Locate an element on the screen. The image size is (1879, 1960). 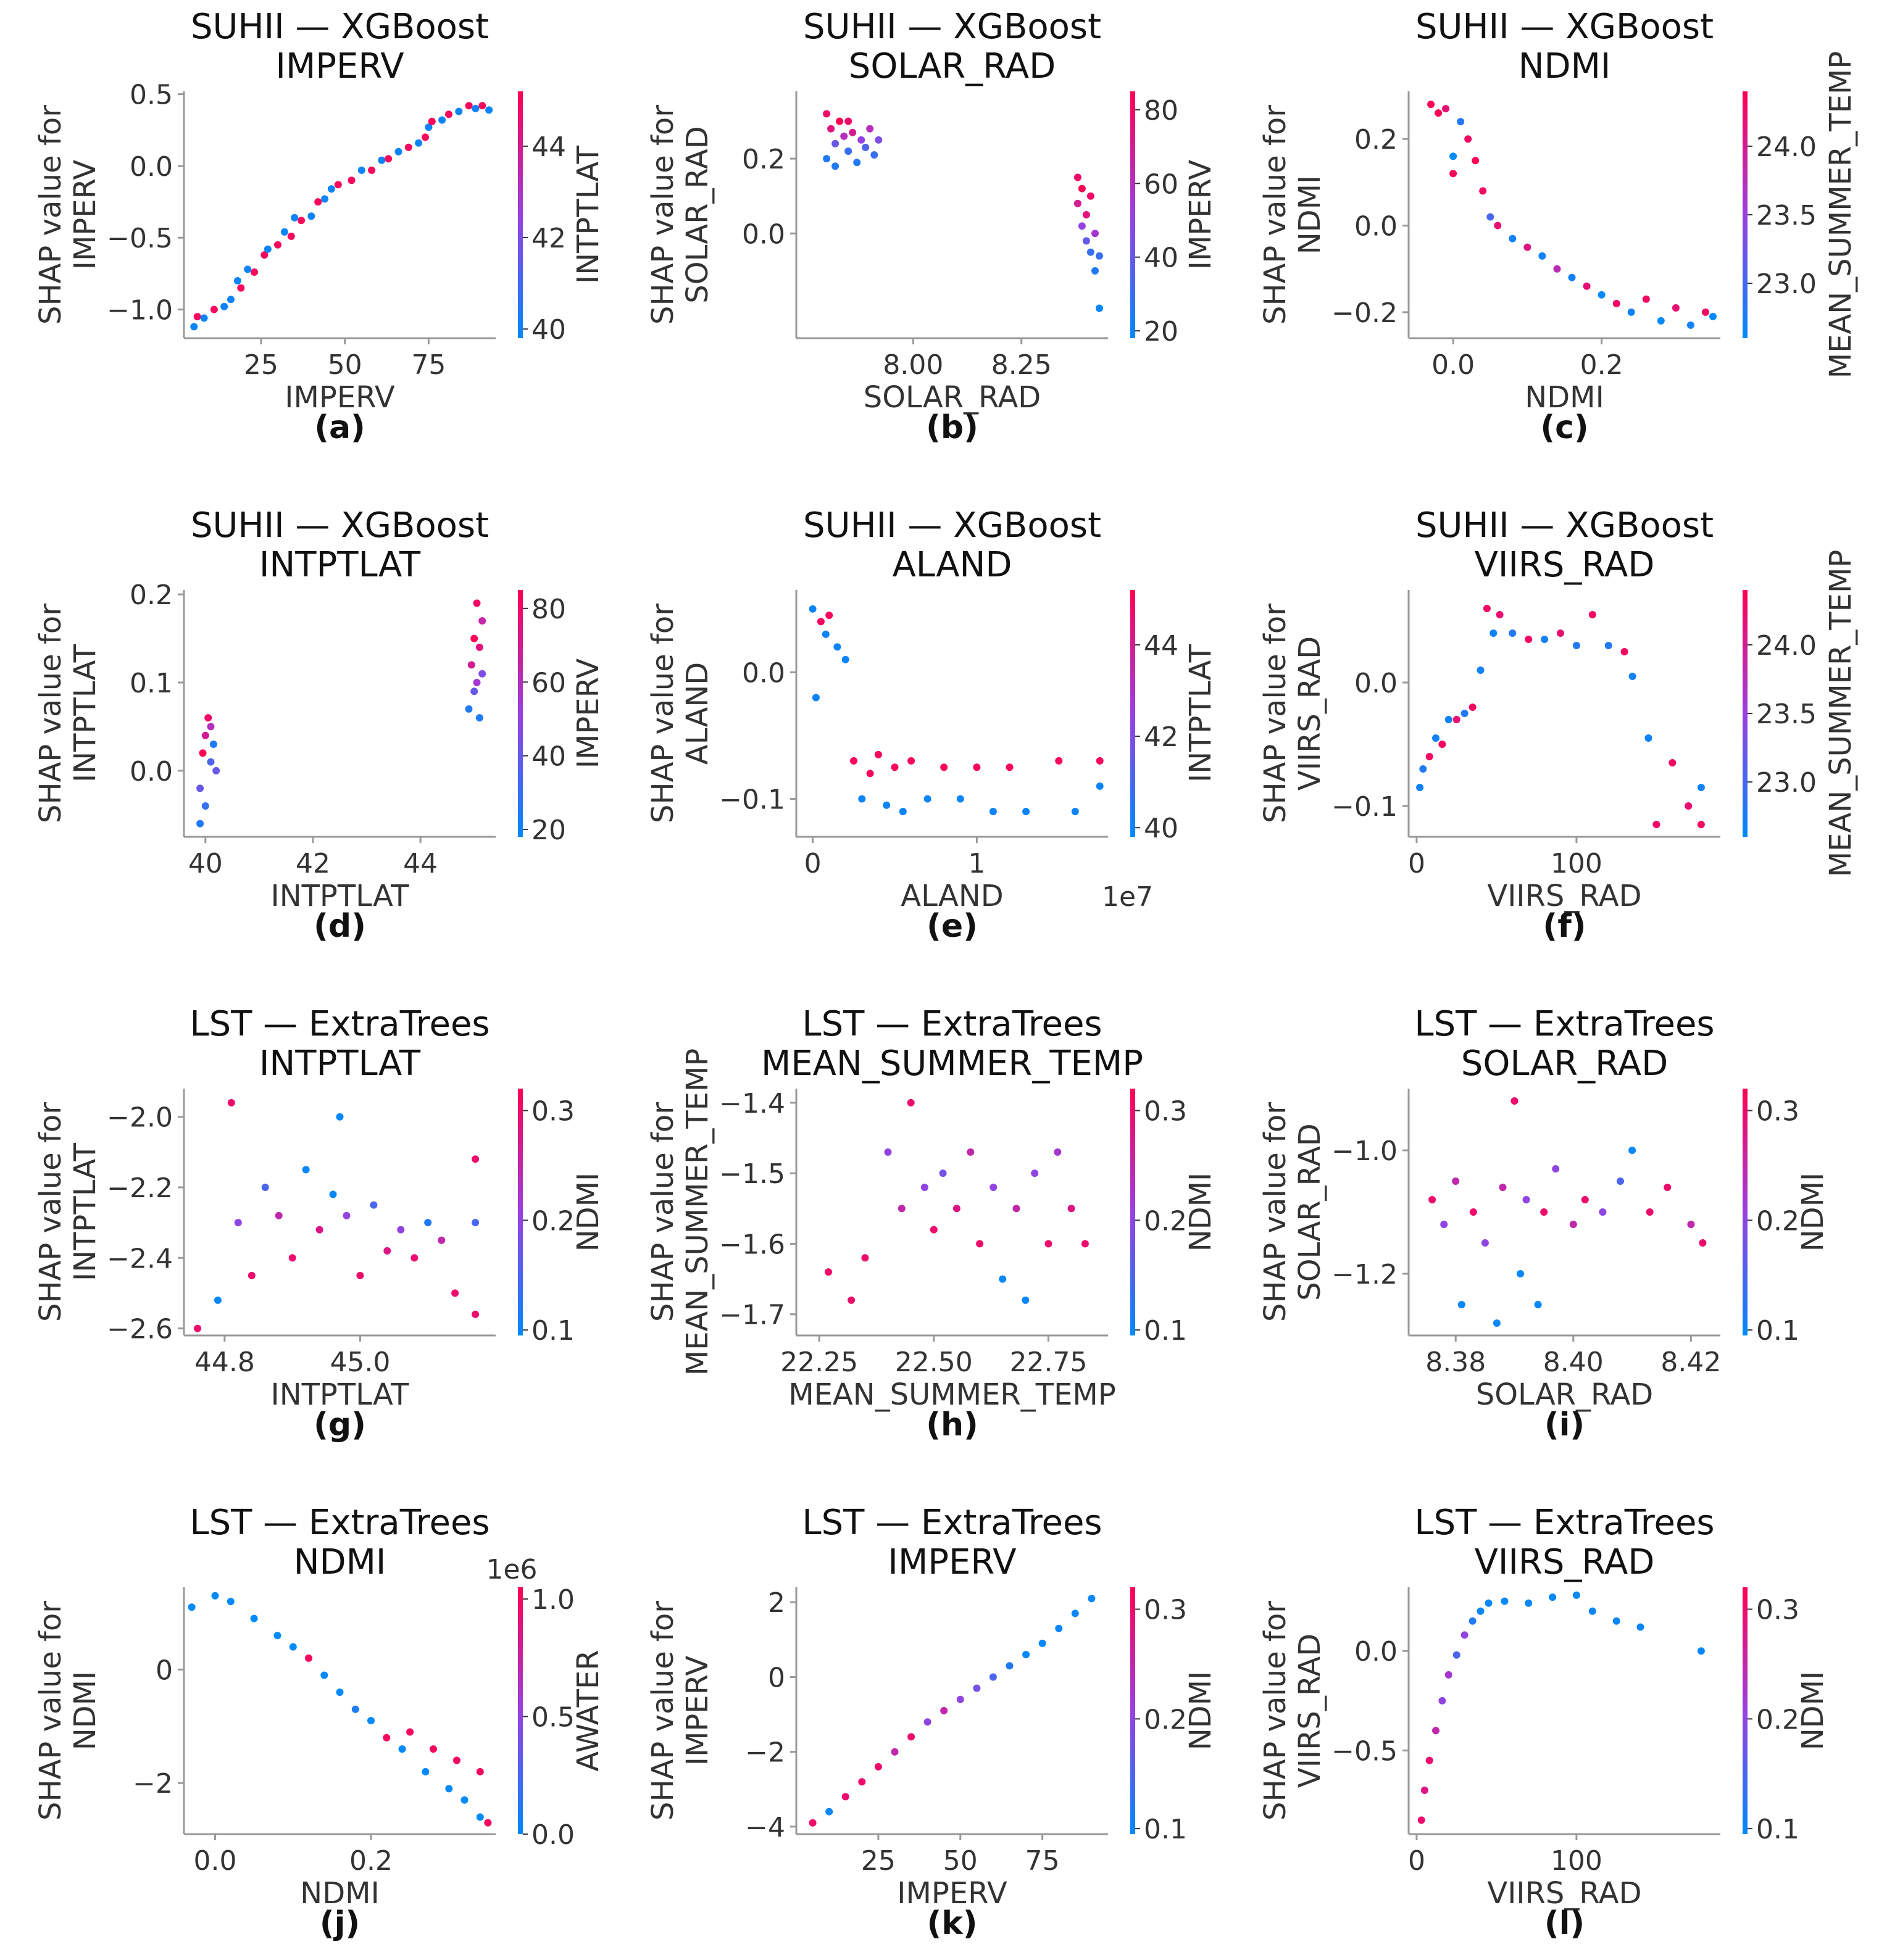
y-axis-label-line: VIIRS_RAD is located at coordinates (1310, 1711).